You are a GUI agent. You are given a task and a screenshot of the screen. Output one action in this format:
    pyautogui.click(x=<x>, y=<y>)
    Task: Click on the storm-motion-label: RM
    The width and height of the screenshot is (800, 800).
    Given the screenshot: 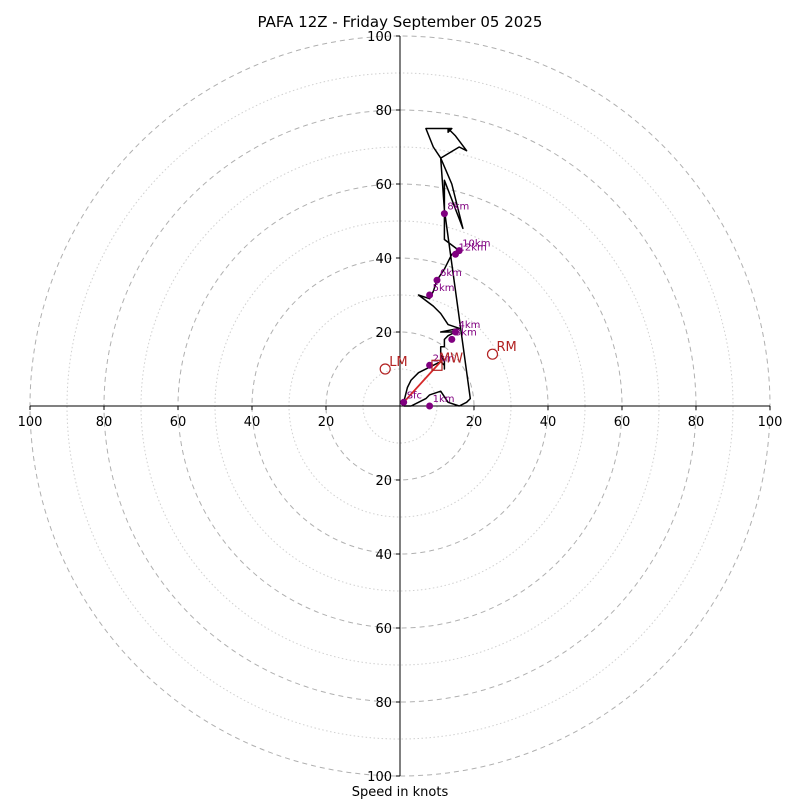 What is the action you would take?
    pyautogui.click(x=507, y=347)
    